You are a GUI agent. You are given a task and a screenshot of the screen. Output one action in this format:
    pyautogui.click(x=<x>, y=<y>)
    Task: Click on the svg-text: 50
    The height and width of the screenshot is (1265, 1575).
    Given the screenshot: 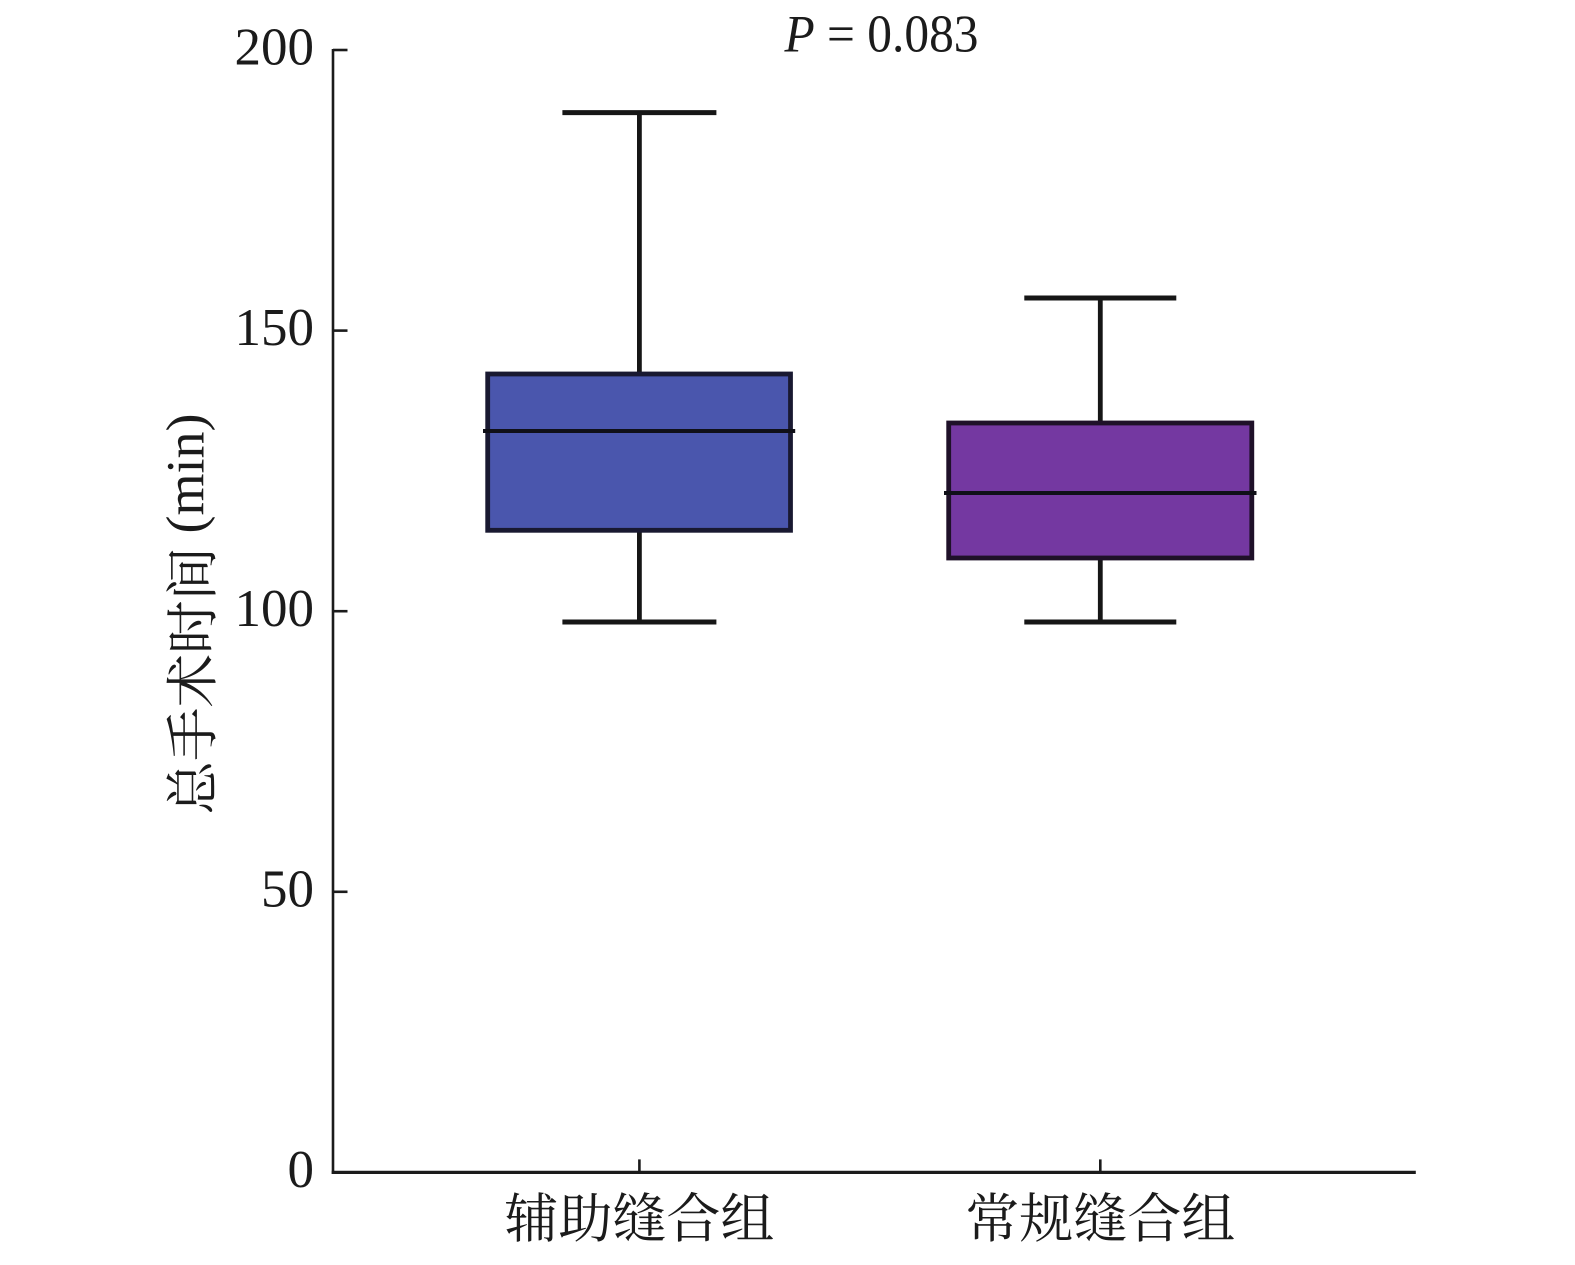 What is the action you would take?
    pyautogui.click(x=287, y=889)
    